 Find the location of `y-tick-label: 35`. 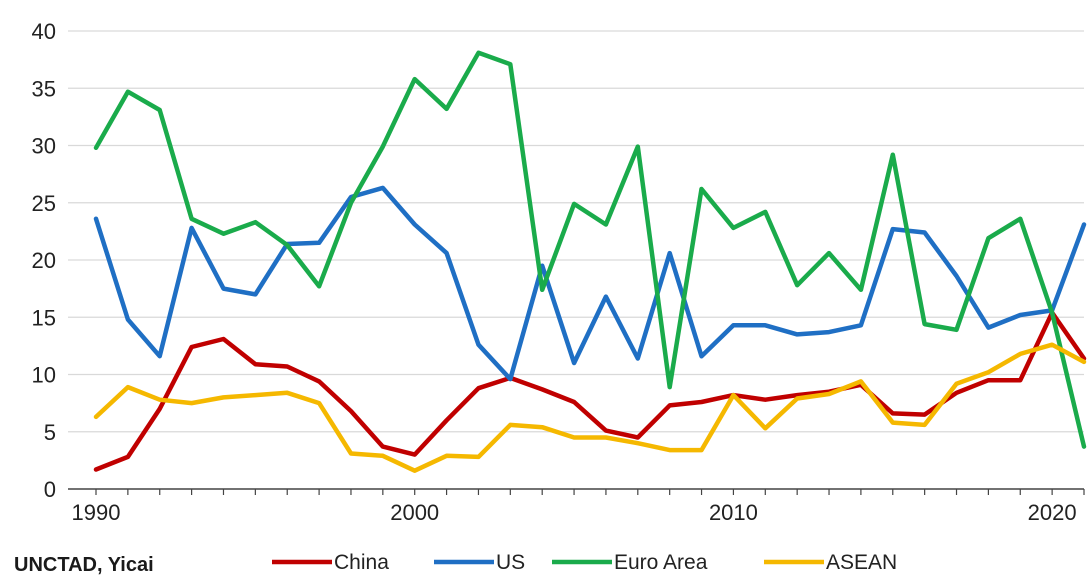

y-tick-label: 35 is located at coordinates (44, 88).